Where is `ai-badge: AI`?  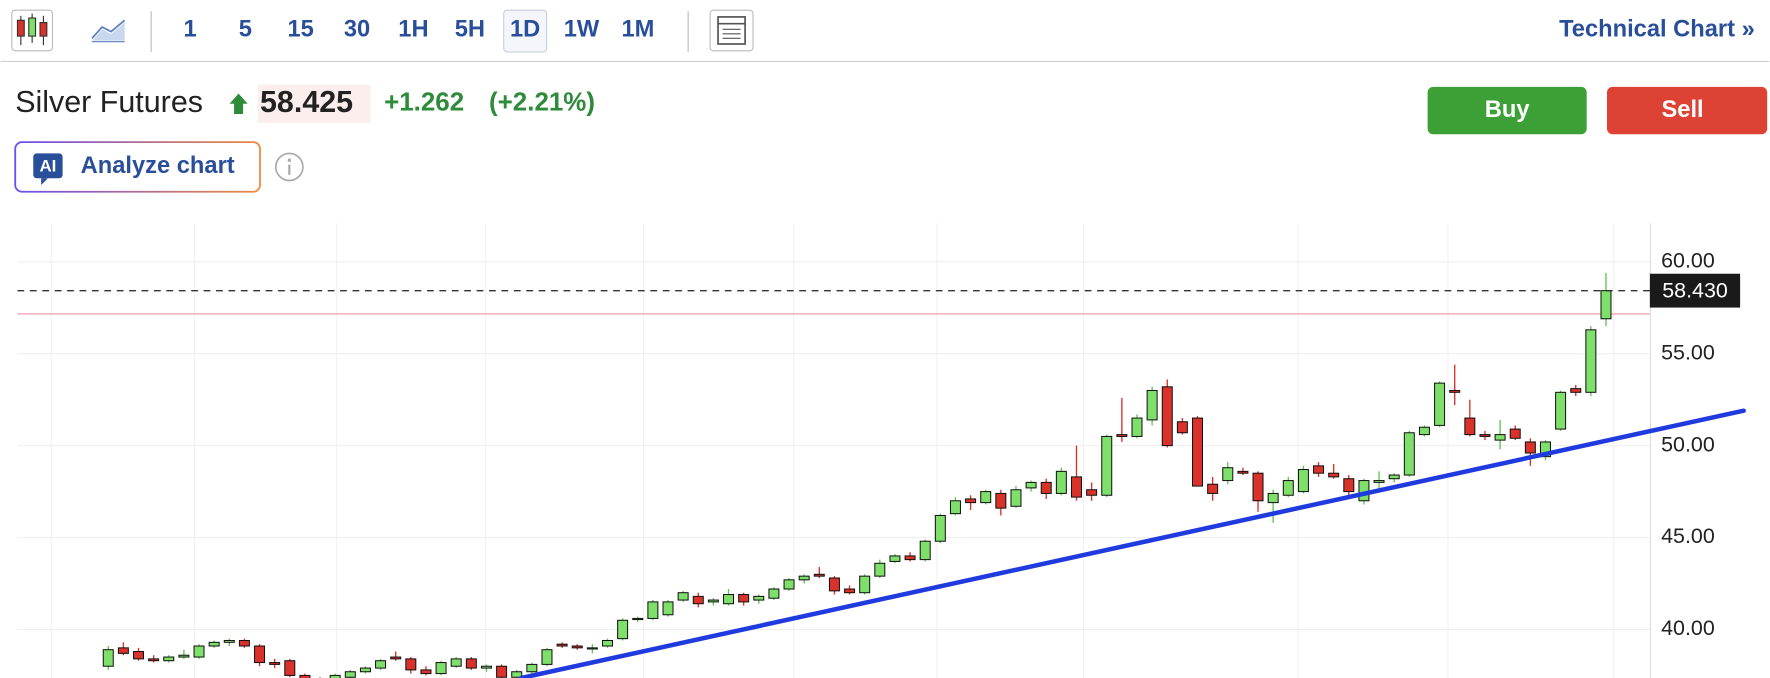
ai-badge: AI is located at coordinates (47, 165).